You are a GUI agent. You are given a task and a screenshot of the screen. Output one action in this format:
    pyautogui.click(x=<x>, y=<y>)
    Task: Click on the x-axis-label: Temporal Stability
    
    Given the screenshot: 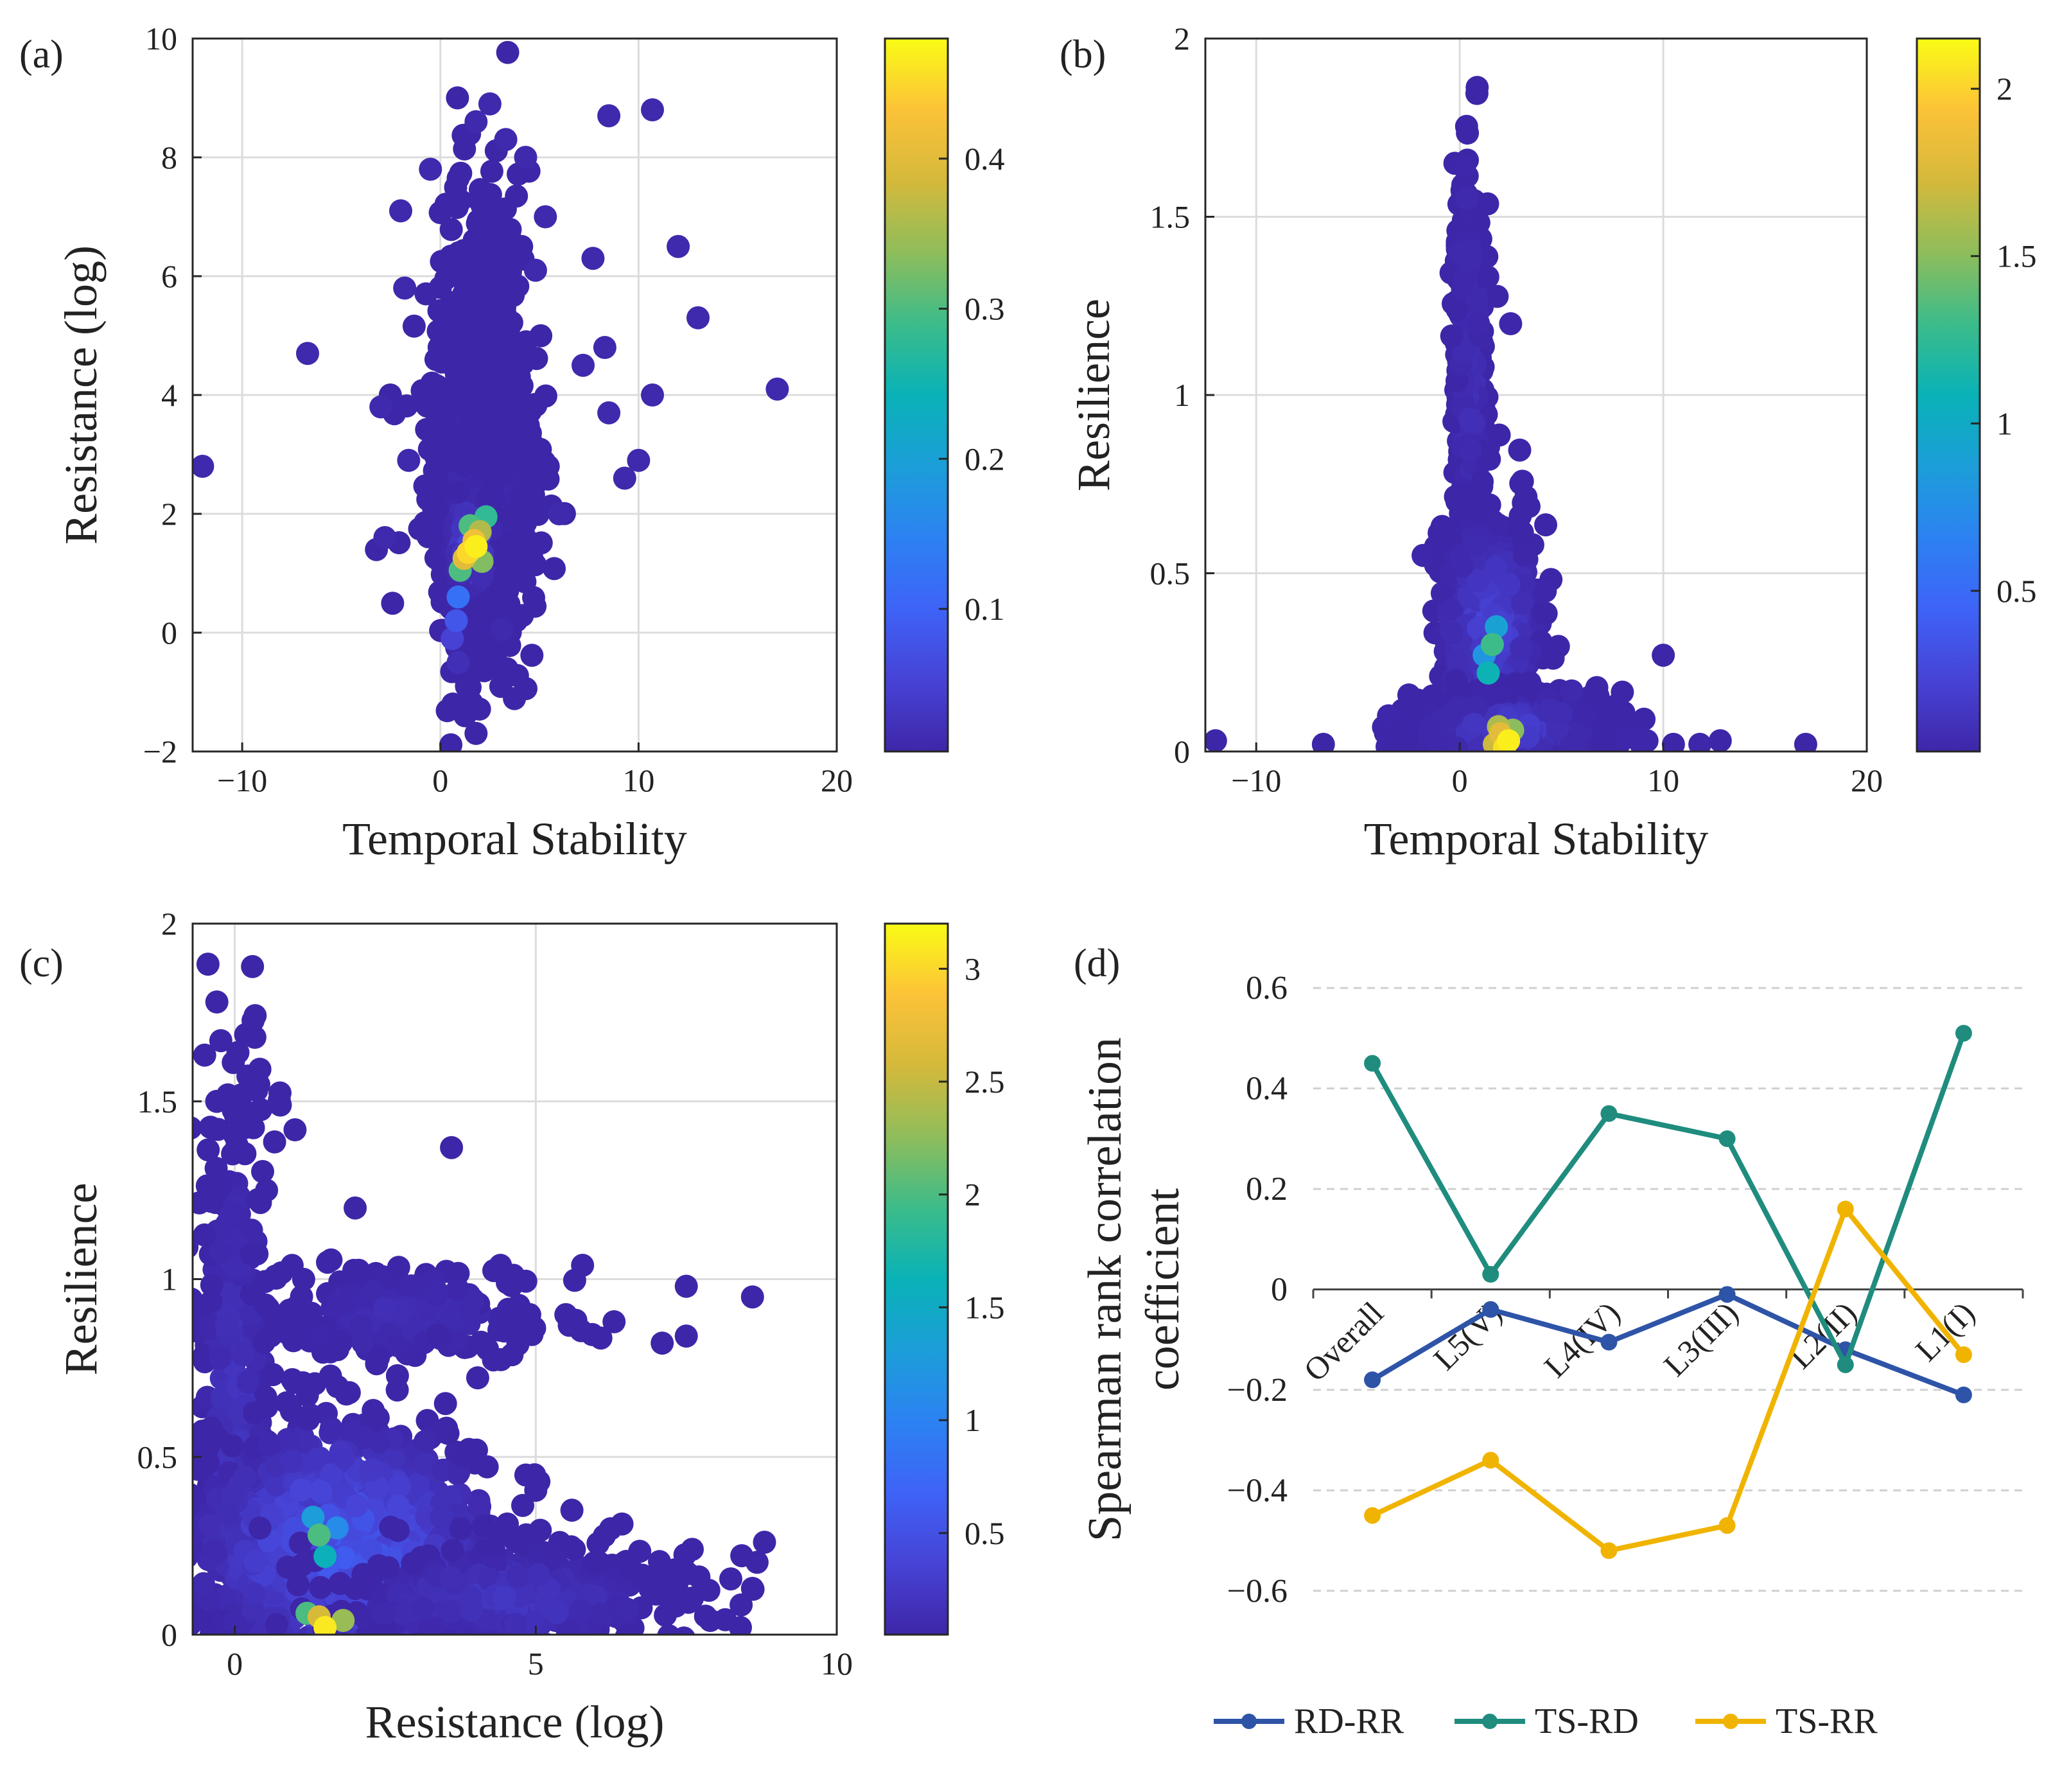 What is the action you would take?
    pyautogui.click(x=1536, y=839)
    